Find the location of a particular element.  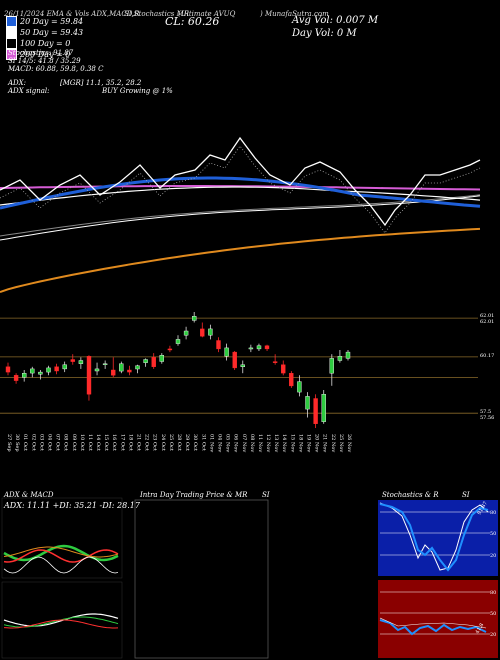

date-tick-label: 21 Nov is located at coordinates (325, 443).